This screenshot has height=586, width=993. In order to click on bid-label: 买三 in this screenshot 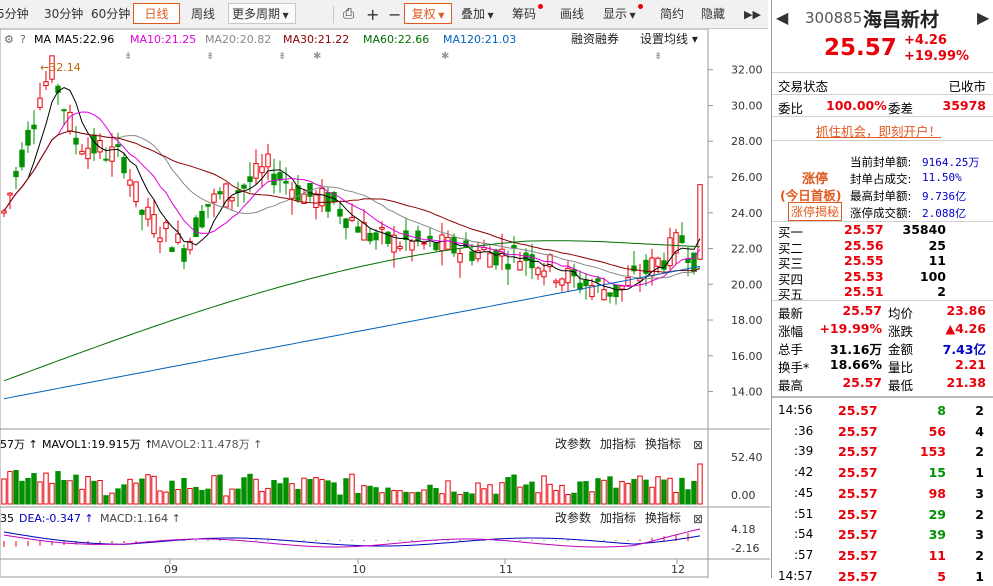, I will do `click(791, 263)`.